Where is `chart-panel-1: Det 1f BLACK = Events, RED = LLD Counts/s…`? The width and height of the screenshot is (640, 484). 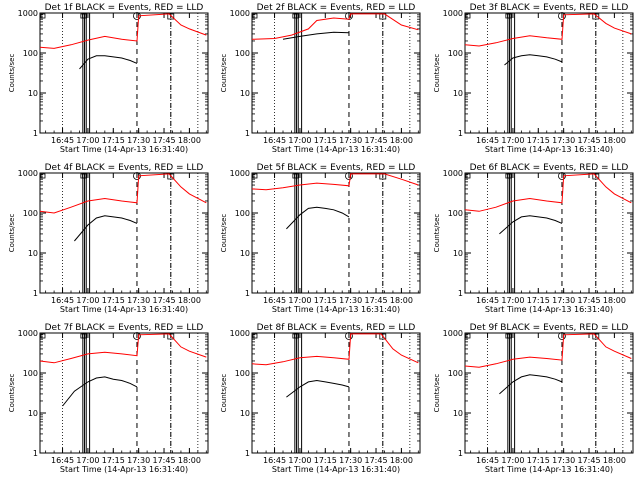
chart-panel-1: Det 1f BLACK = Events, RED = LLD Counts/s… is located at coordinates (108, 78).